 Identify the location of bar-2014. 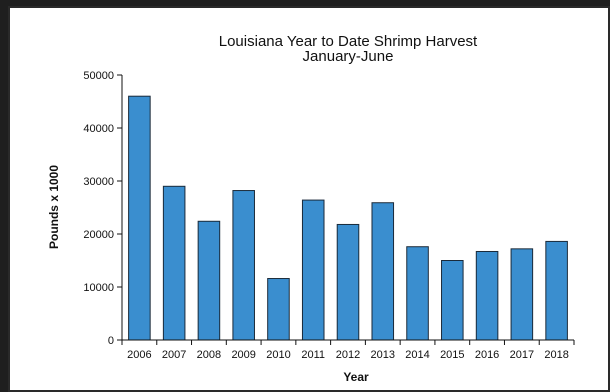
(417, 293).